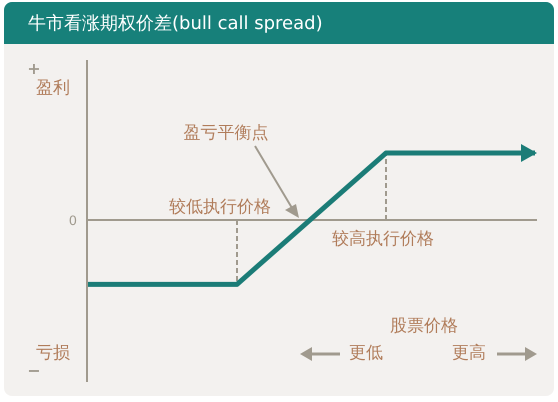  What do you see at coordinates (424, 326) in the screenshot?
I see `x-axis-title: 股票价格` at bounding box center [424, 326].